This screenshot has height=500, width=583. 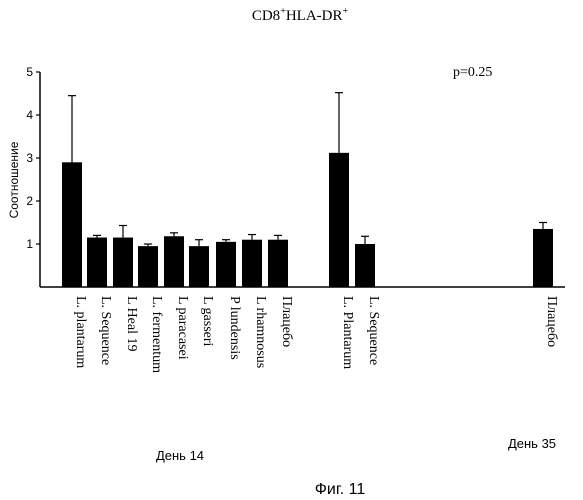 What do you see at coordinates (156, 334) in the screenshot?
I see `x-tick-label: L. fermentum` at bounding box center [156, 334].